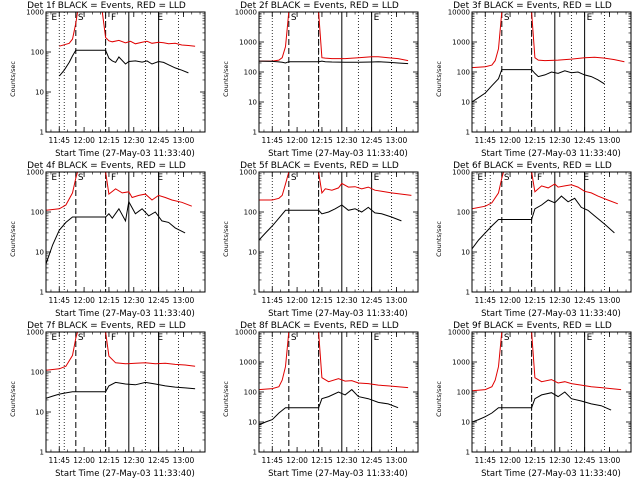  What do you see at coordinates (319, 6) in the screenshot?
I see `panel-title: Det 2f BLACK = Events, RED = LLD` at bounding box center [319, 6].